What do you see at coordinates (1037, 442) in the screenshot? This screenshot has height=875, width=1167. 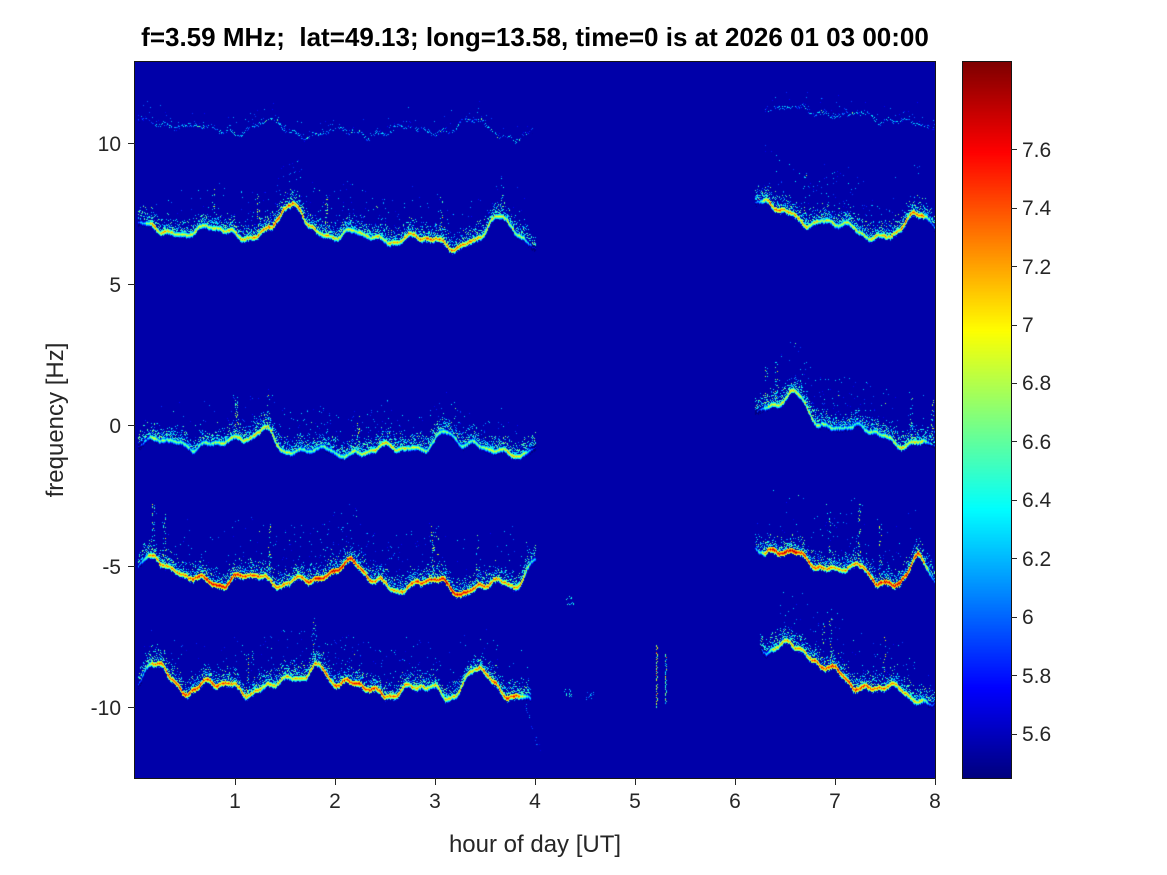 I see `colorbar-tick-label: 6.6` at bounding box center [1037, 442].